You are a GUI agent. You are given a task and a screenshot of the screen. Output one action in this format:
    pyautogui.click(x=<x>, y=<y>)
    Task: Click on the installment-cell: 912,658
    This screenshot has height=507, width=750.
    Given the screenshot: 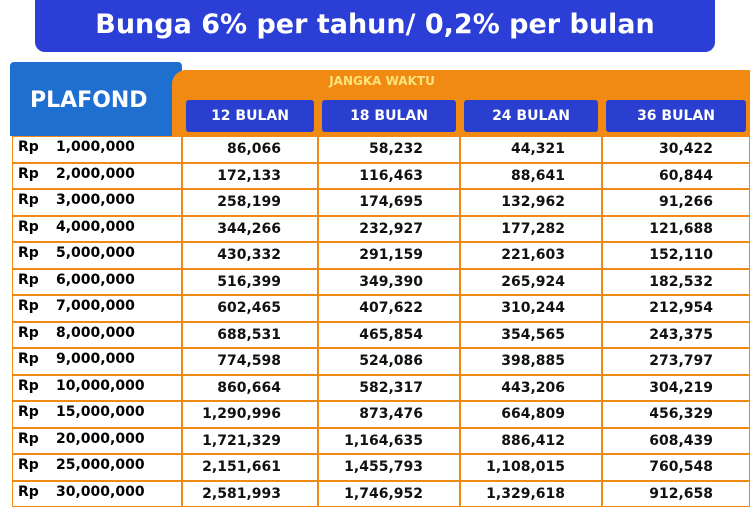 What is the action you would take?
    pyautogui.click(x=676, y=494)
    